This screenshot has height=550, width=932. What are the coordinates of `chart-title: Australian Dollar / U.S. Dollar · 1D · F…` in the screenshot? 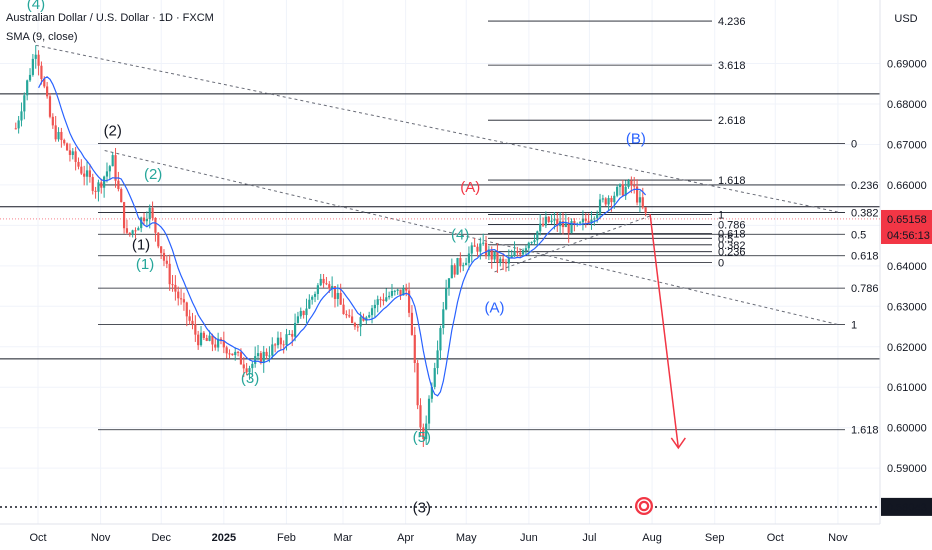 It's located at (110, 18).